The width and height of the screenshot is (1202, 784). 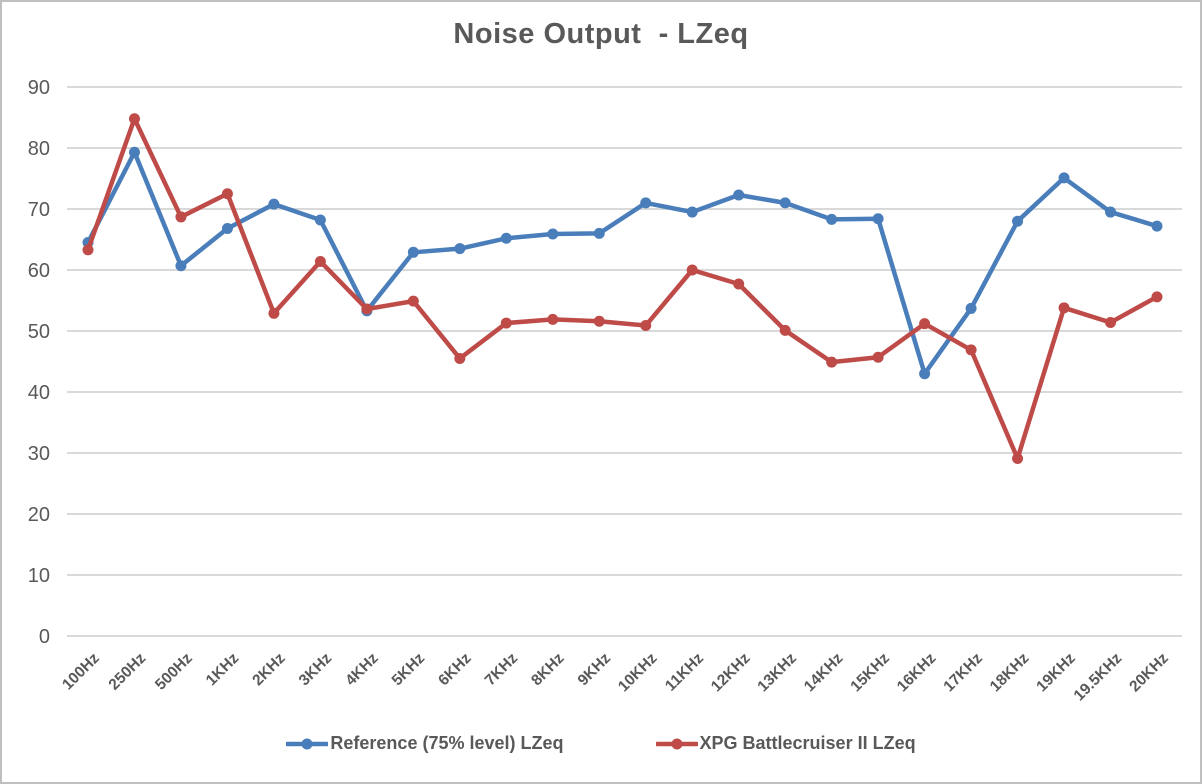 I want to click on x-axis-tick-label: 19.5KHz, so click(x=1098, y=677).